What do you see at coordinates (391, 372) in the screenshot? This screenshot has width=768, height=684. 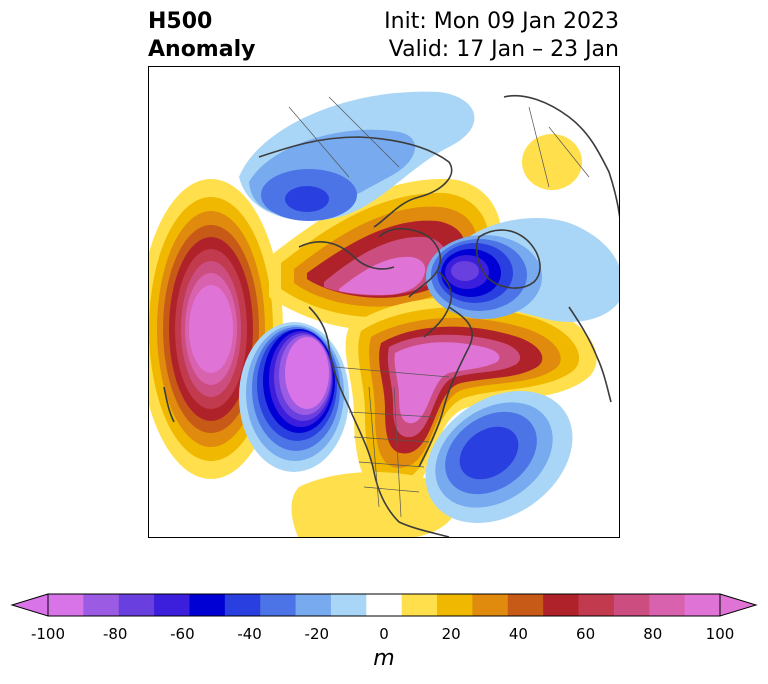 I see `border-us-canada` at bounding box center [391, 372].